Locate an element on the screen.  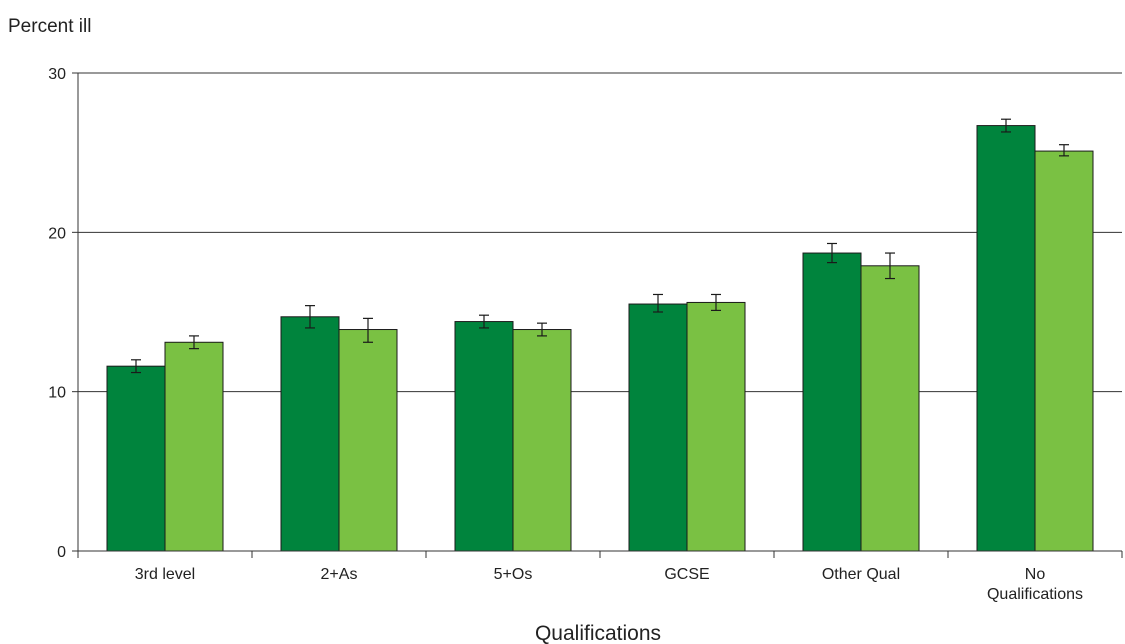
x-axis-title: Qualifications is located at coordinates (598, 633).